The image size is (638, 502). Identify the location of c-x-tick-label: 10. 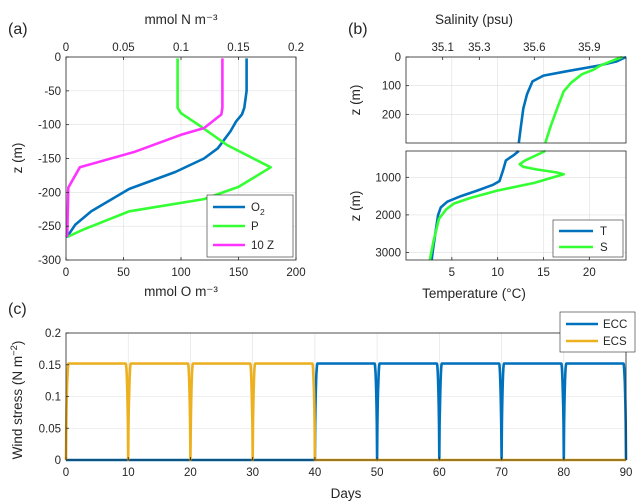
(128, 473).